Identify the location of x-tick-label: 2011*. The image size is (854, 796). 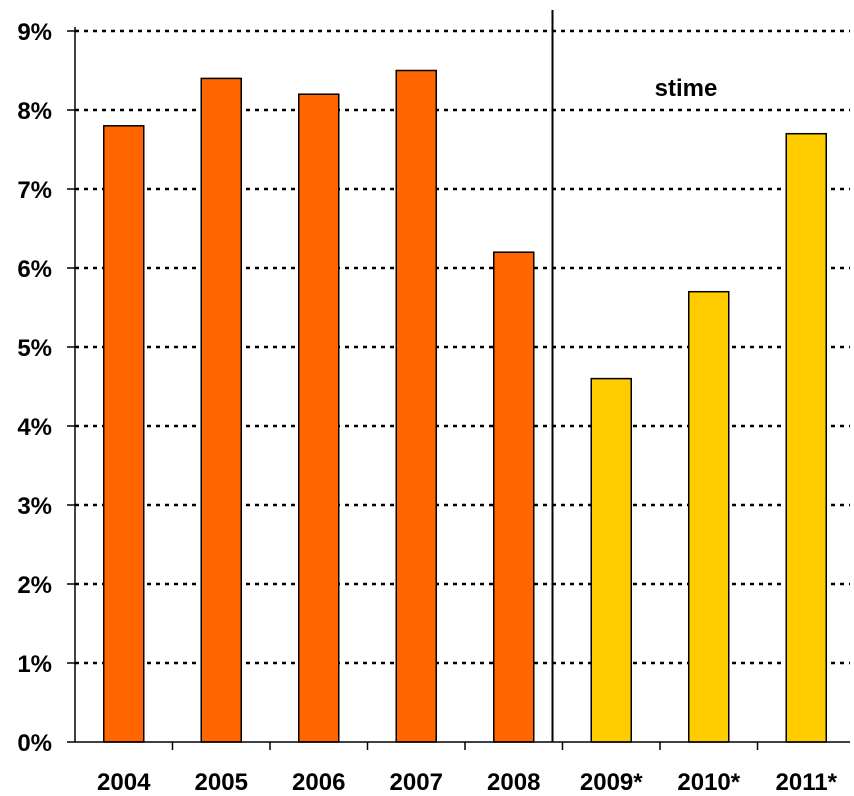
(807, 782).